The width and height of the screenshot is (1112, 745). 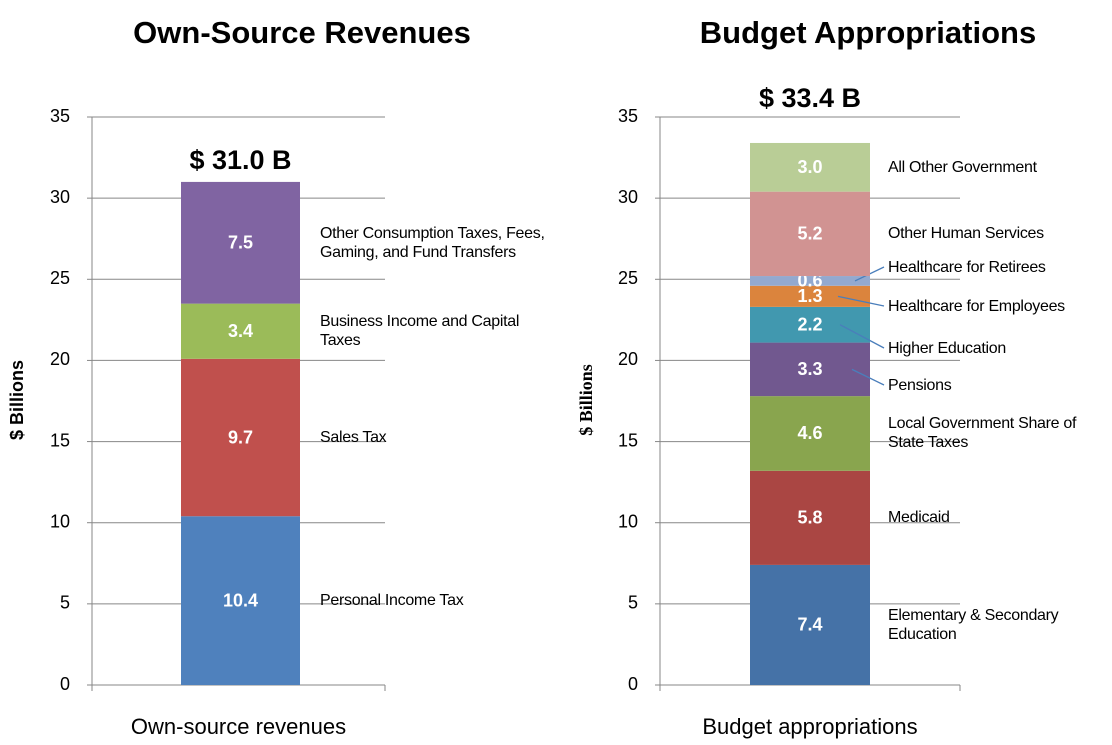 What do you see at coordinates (973, 624) in the screenshot?
I see `legend-label: Elementary & Secondary Education` at bounding box center [973, 624].